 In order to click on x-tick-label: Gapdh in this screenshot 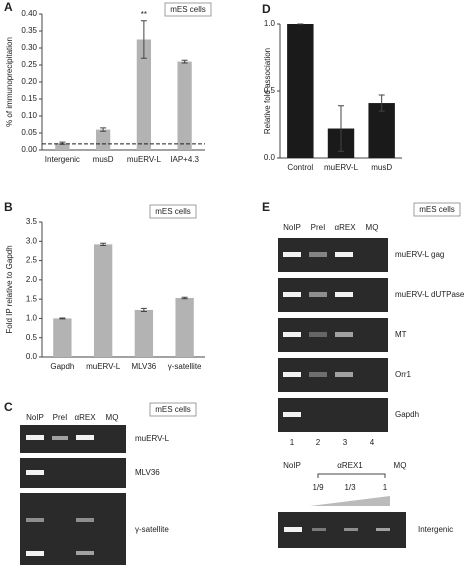, I will do `click(62, 366)`.